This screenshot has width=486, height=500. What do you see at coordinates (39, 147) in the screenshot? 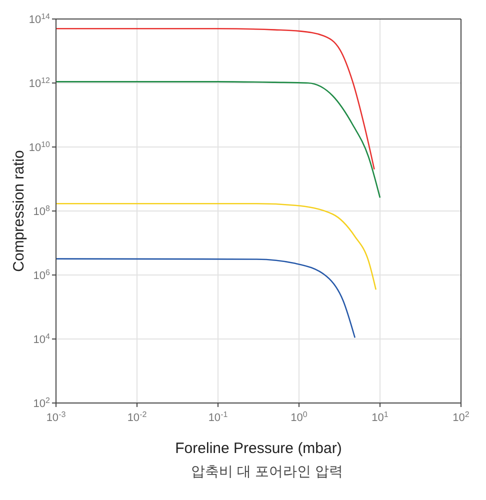
I see `y-tick-label: 10$^{10}$` at bounding box center [39, 147].